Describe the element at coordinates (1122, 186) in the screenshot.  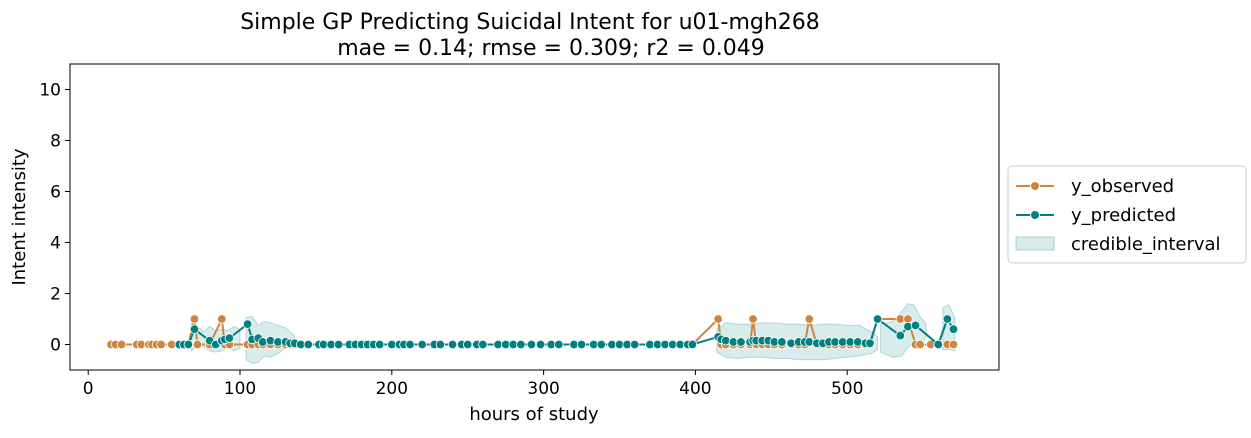
I see `legend-observed-label: y_observed` at that location.